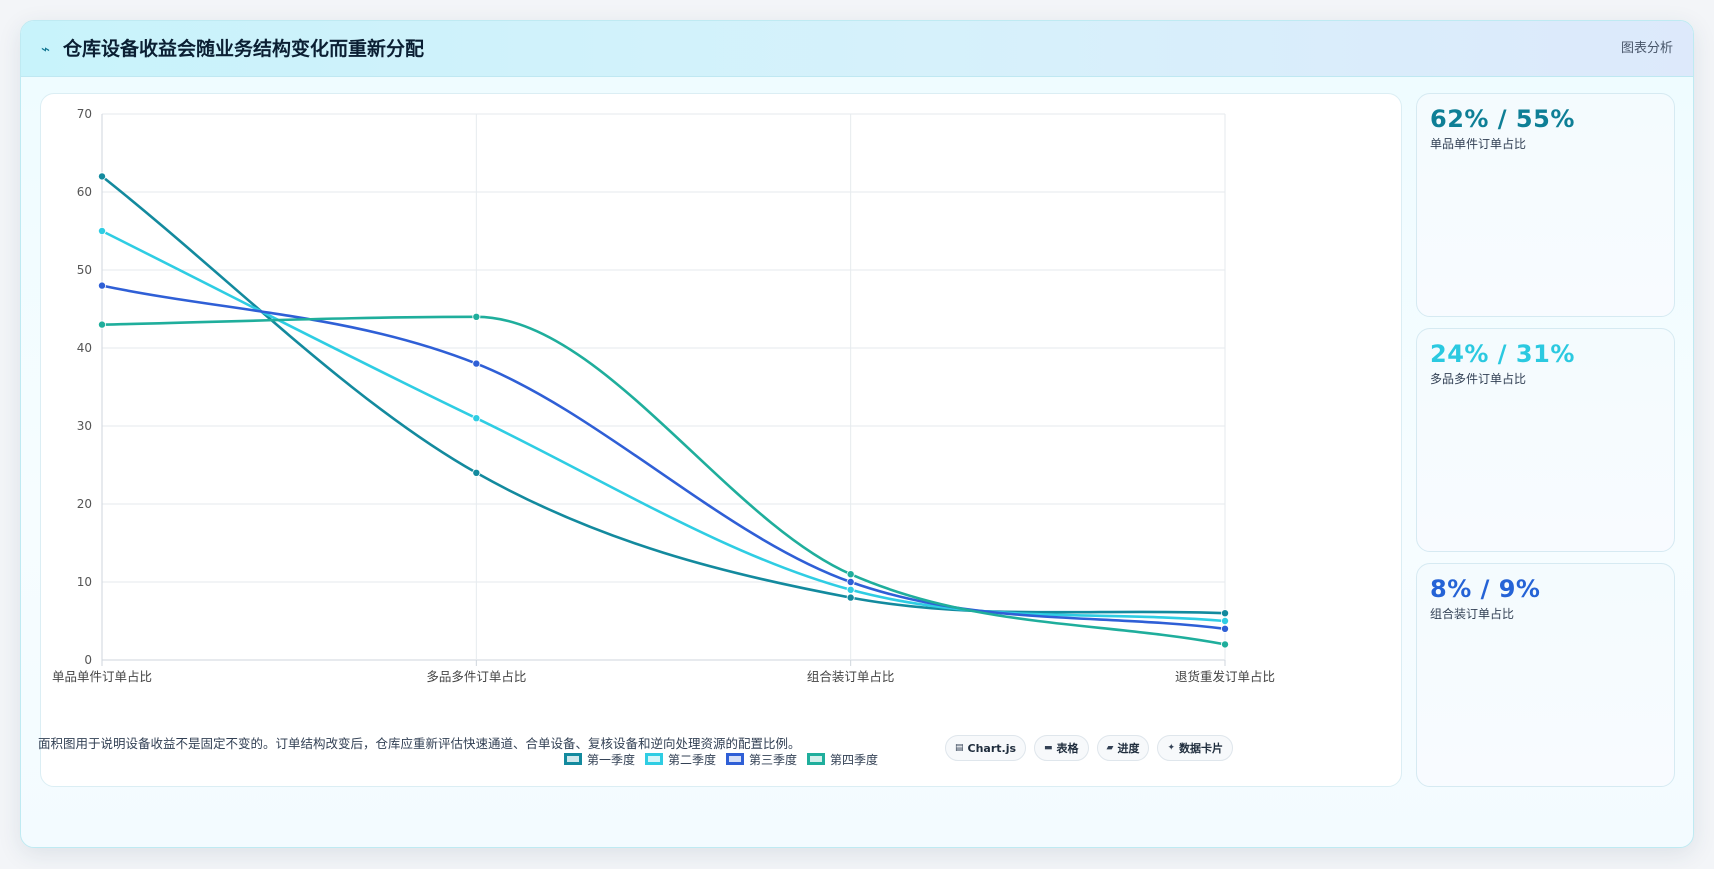  What do you see at coordinates (1545, 205) in the screenshot?
I see `stat-card: 62% / 55% 单品单件订单占比` at bounding box center [1545, 205].